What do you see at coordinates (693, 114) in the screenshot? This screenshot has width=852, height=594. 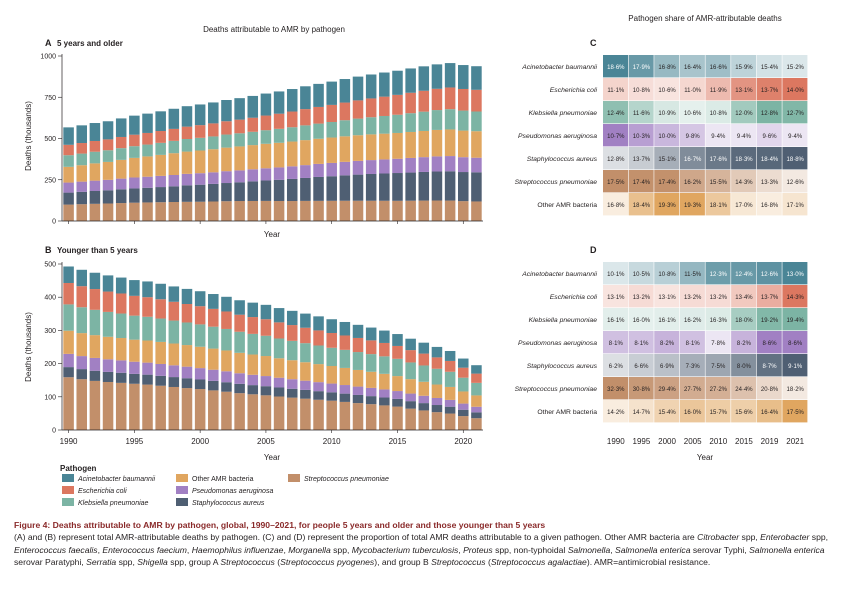 I see `heatmap-cell-value: 10·6%` at bounding box center [693, 114].